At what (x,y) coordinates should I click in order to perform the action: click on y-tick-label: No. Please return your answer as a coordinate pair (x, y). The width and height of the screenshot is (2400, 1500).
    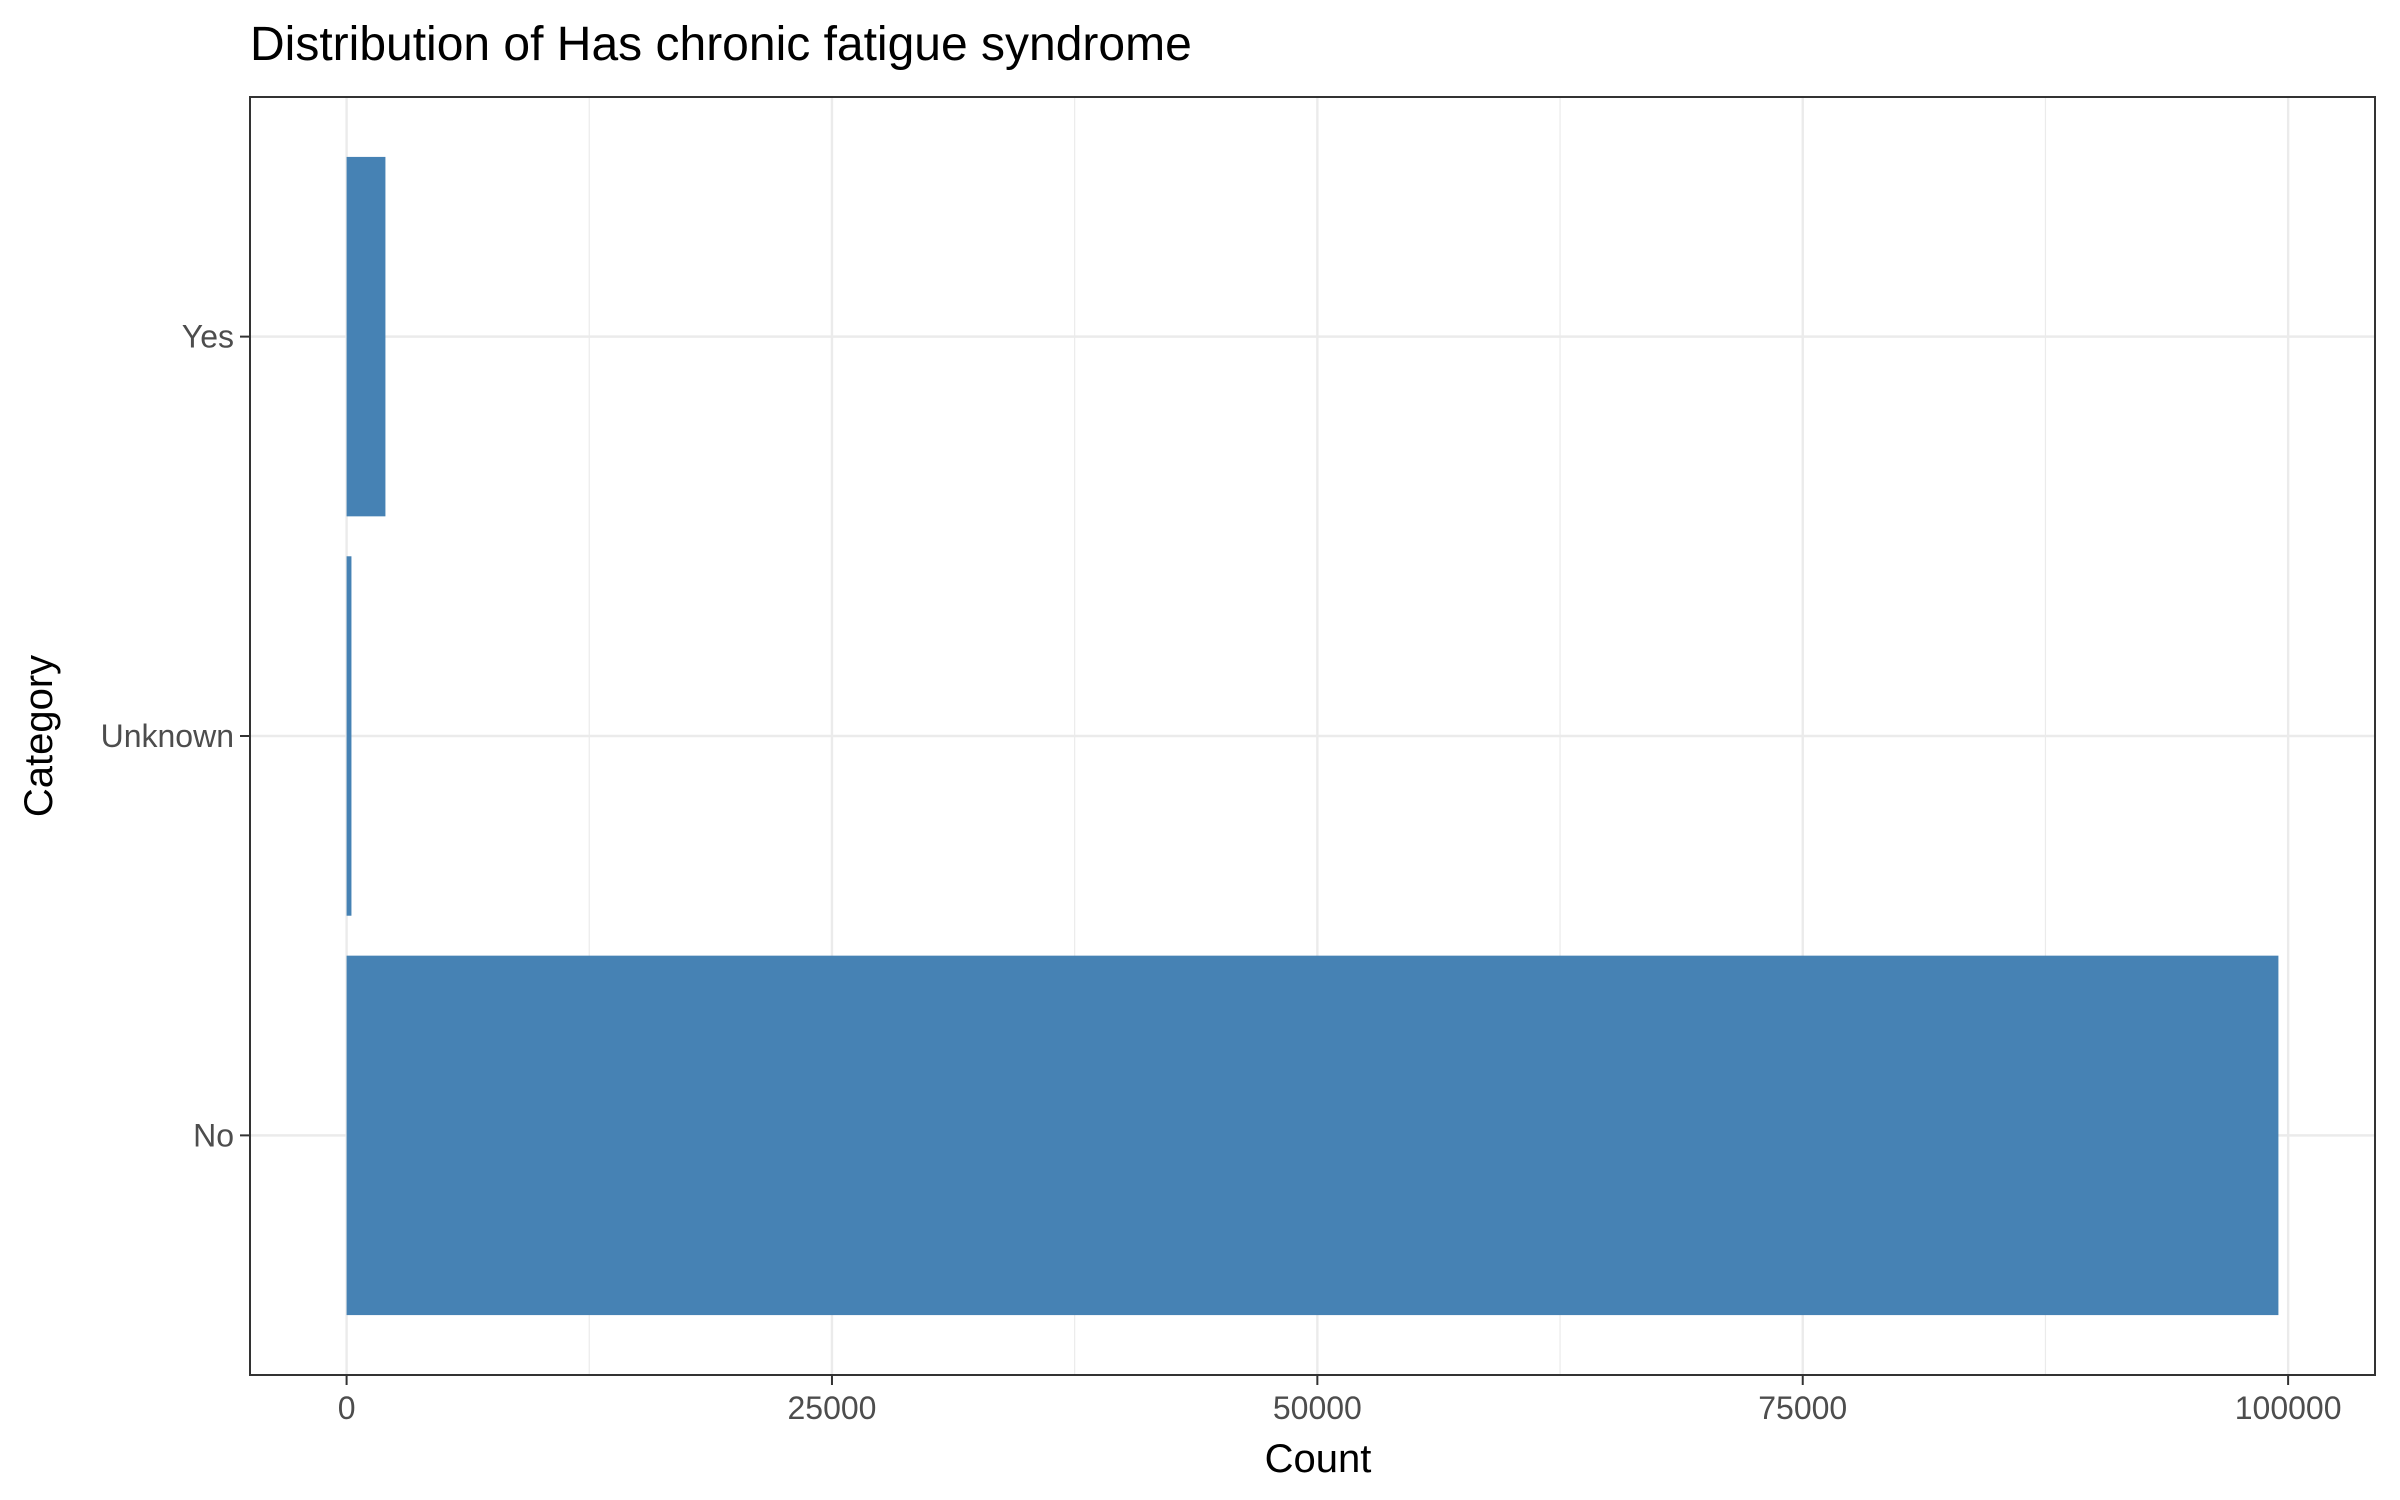
    Looking at the image, I should click on (213, 1135).